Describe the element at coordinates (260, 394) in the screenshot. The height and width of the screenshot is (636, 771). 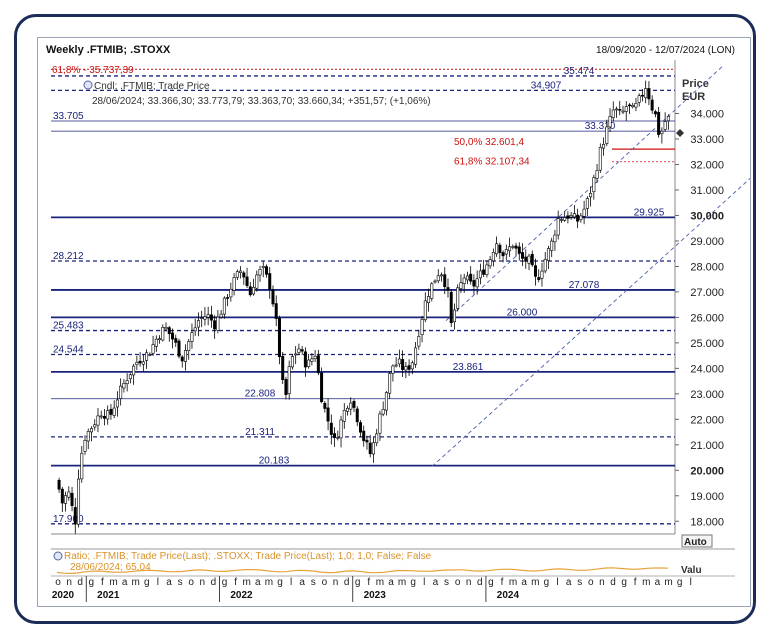
I see `level-label: 22.808` at that location.